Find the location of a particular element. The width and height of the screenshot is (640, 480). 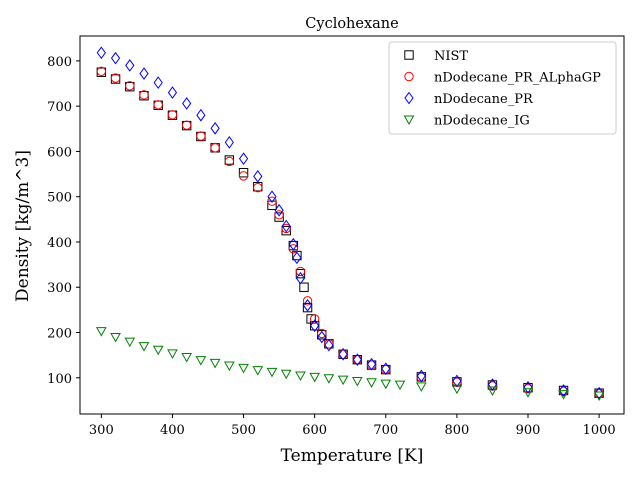

y-tick-label: 500 is located at coordinates (59, 198).